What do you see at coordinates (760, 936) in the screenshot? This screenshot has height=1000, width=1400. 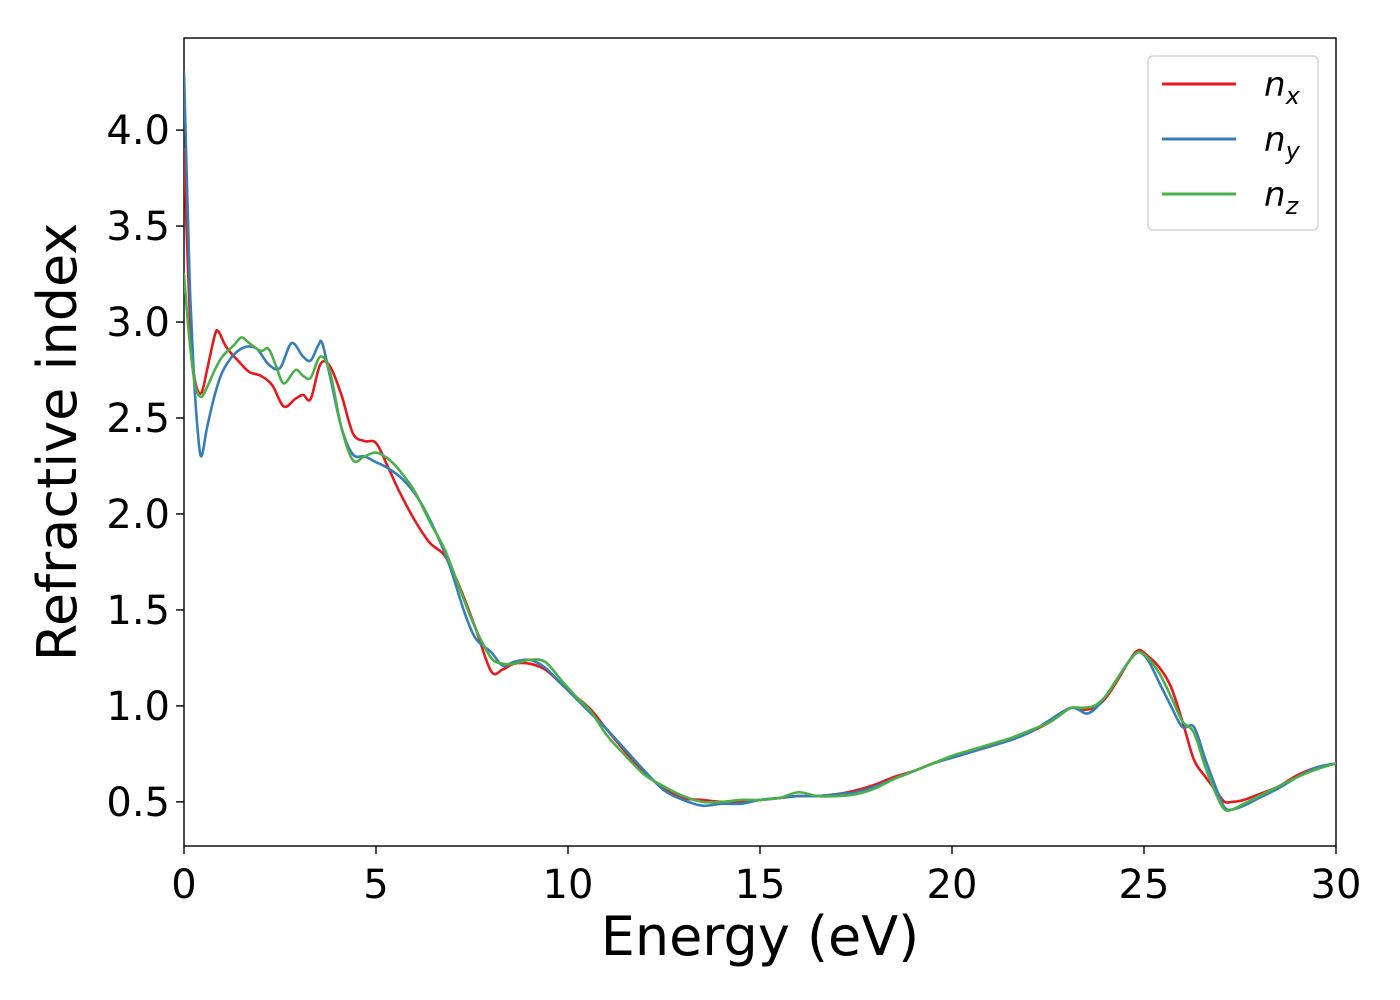 I see `x-axis-label: Energy (eV)` at bounding box center [760, 936].